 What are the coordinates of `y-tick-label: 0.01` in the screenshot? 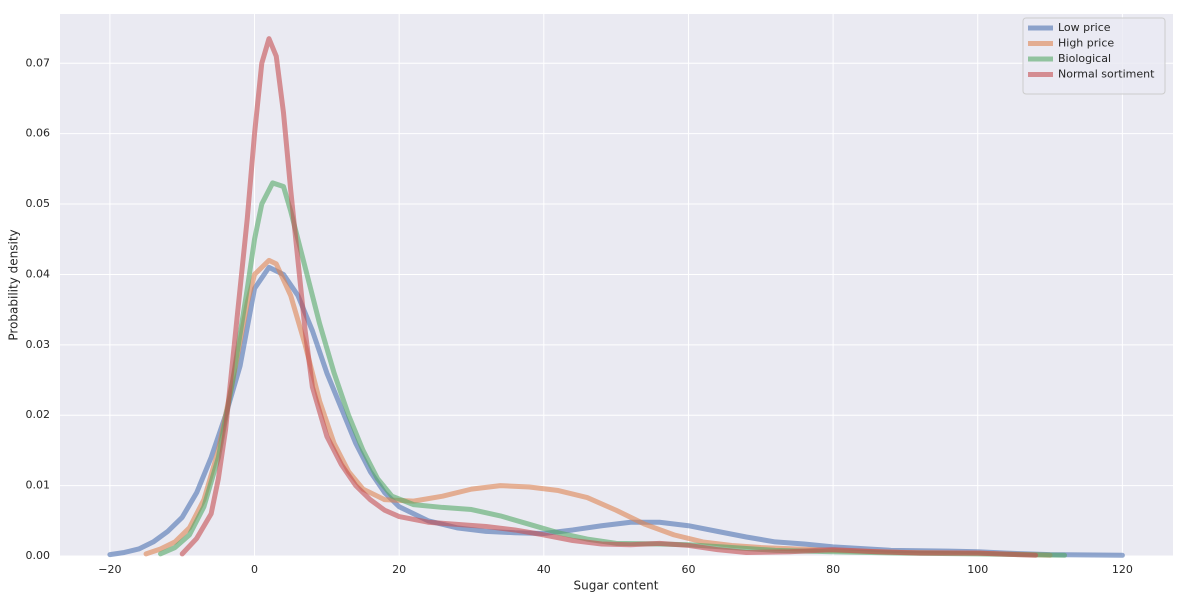 It's located at (38, 485).